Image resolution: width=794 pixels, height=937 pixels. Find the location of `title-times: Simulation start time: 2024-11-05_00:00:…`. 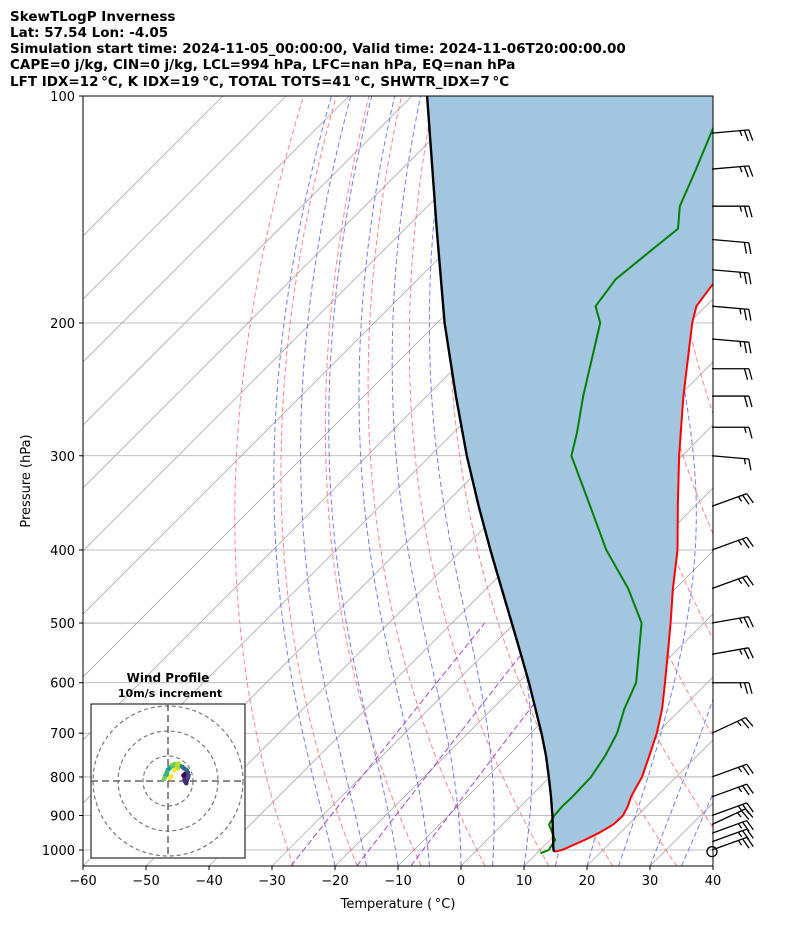

title-times: Simulation start time: 2024-11-05_00:00:… is located at coordinates (318, 49).